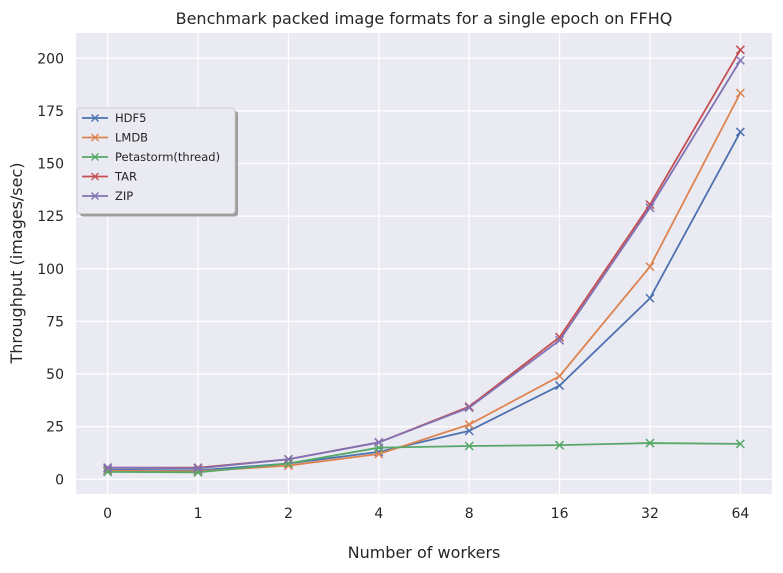  I want to click on x-tick-label: 4, so click(378, 514).